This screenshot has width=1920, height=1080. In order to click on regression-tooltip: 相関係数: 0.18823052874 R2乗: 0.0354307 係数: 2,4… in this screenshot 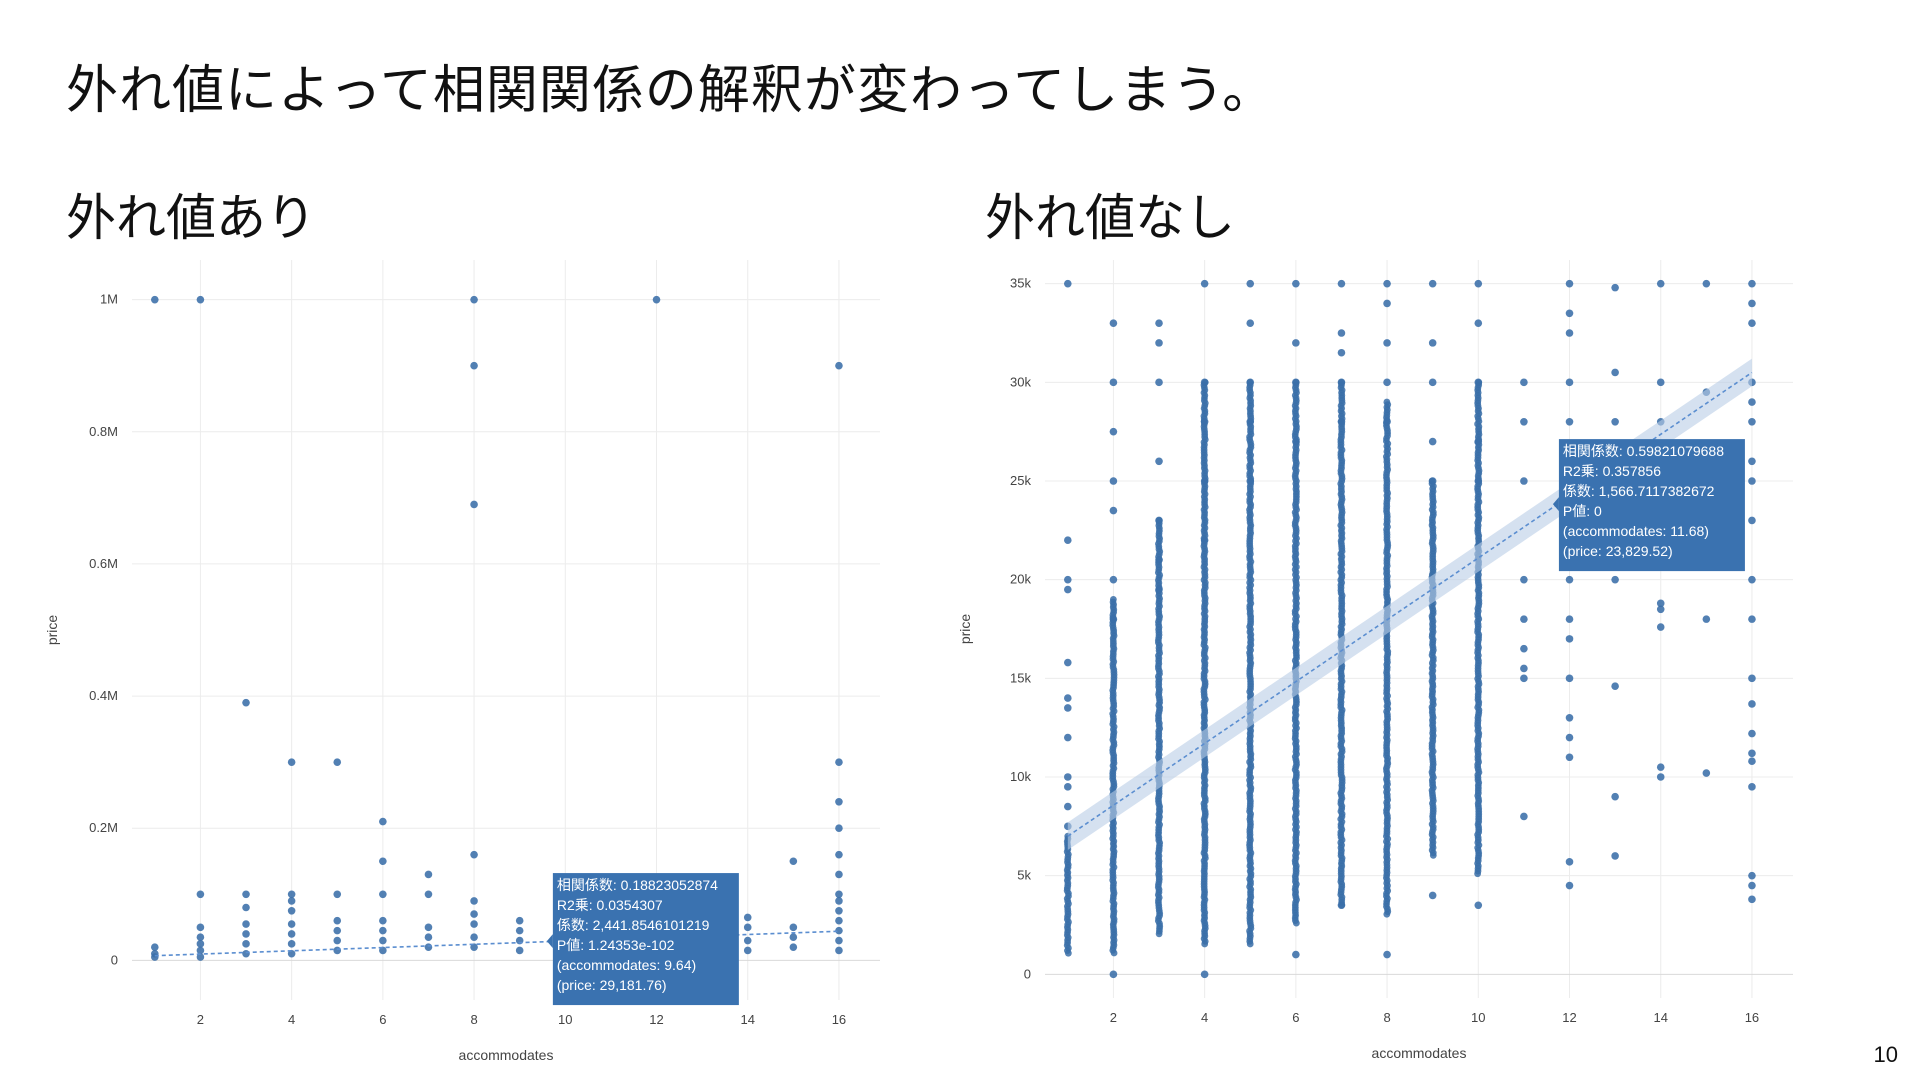, I will do `click(642, 939)`.